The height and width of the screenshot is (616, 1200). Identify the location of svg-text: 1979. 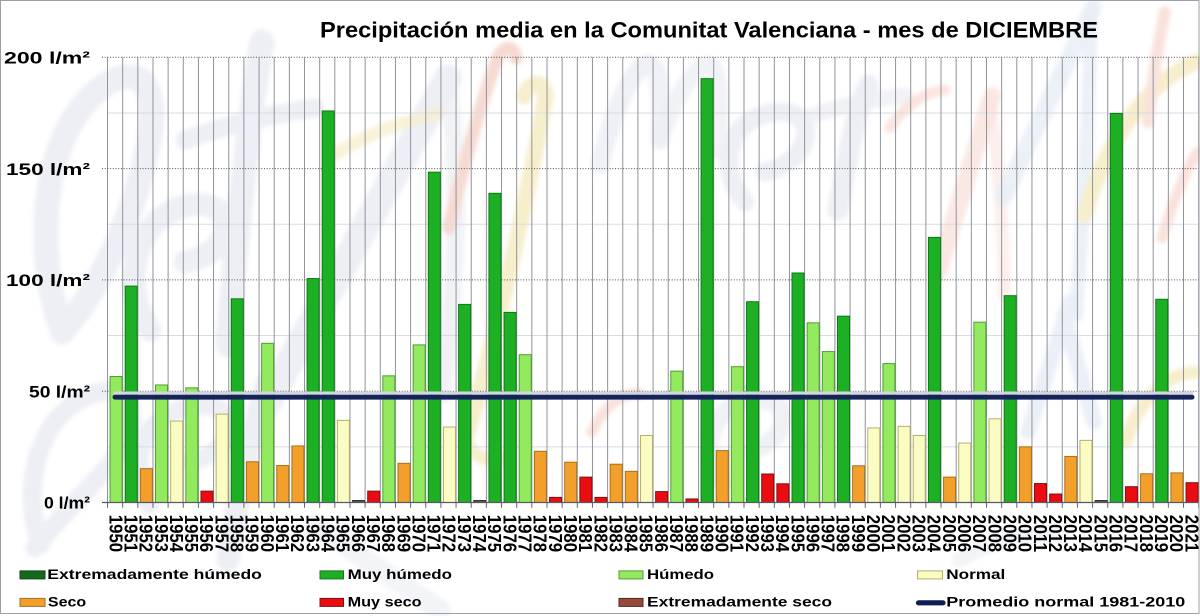
(555, 533).